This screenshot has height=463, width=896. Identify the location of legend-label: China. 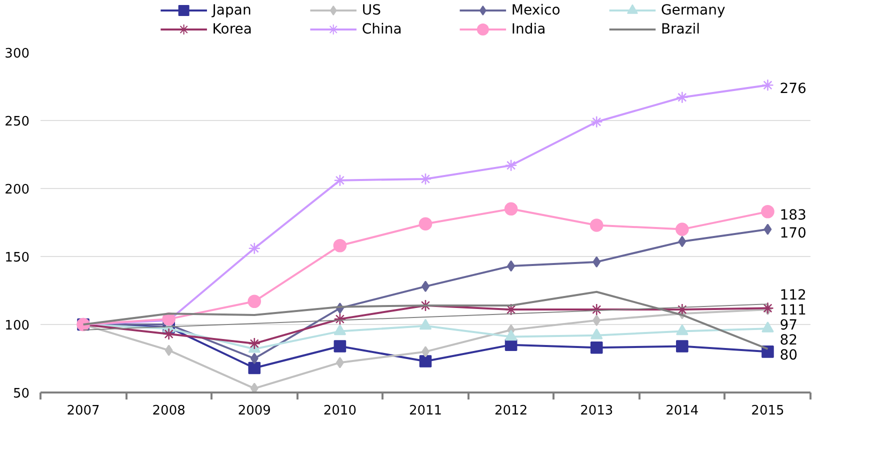
(382, 30).